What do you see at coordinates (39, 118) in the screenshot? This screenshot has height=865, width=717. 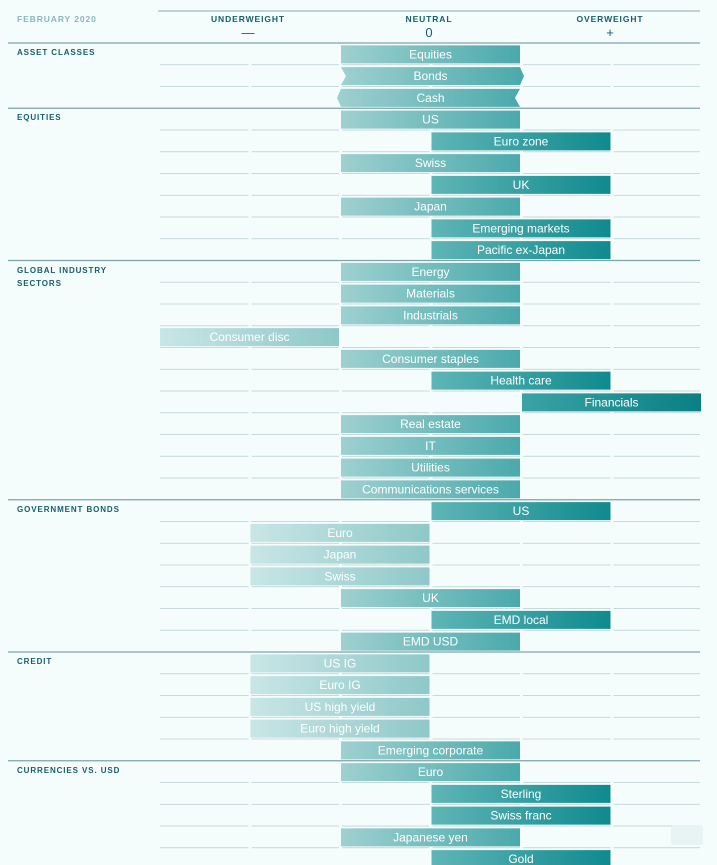 I see `section-label: EQUITIES` at bounding box center [39, 118].